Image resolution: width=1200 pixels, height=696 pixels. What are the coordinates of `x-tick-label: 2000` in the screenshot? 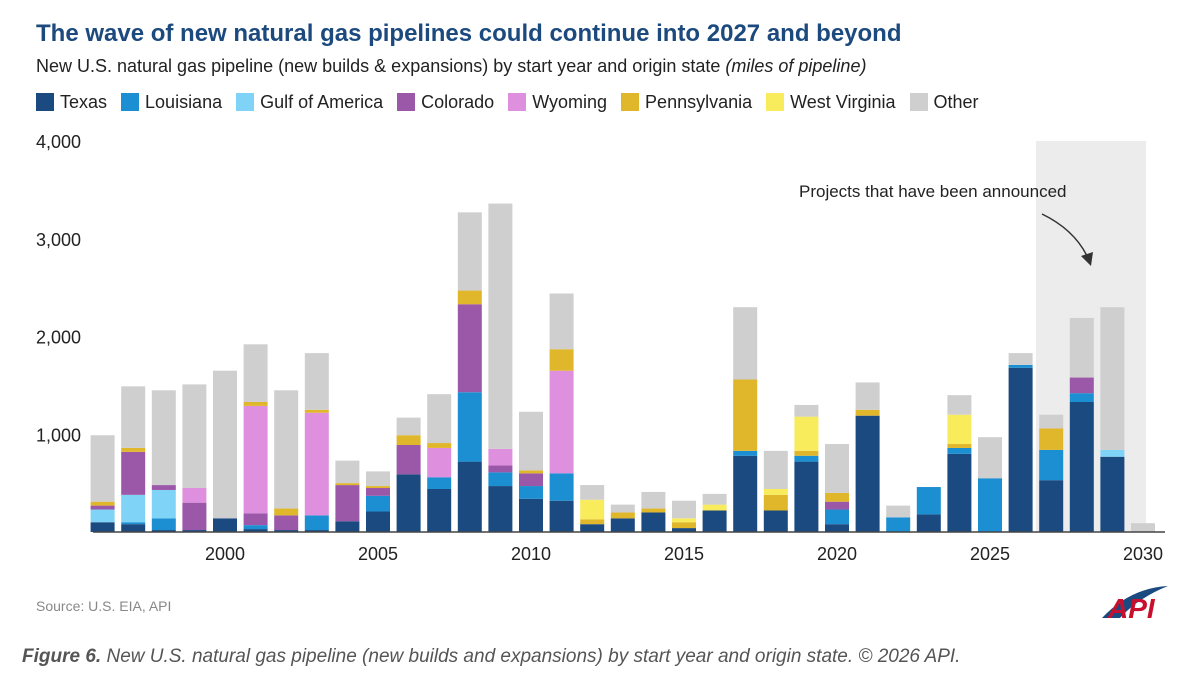 It's located at (225, 554).